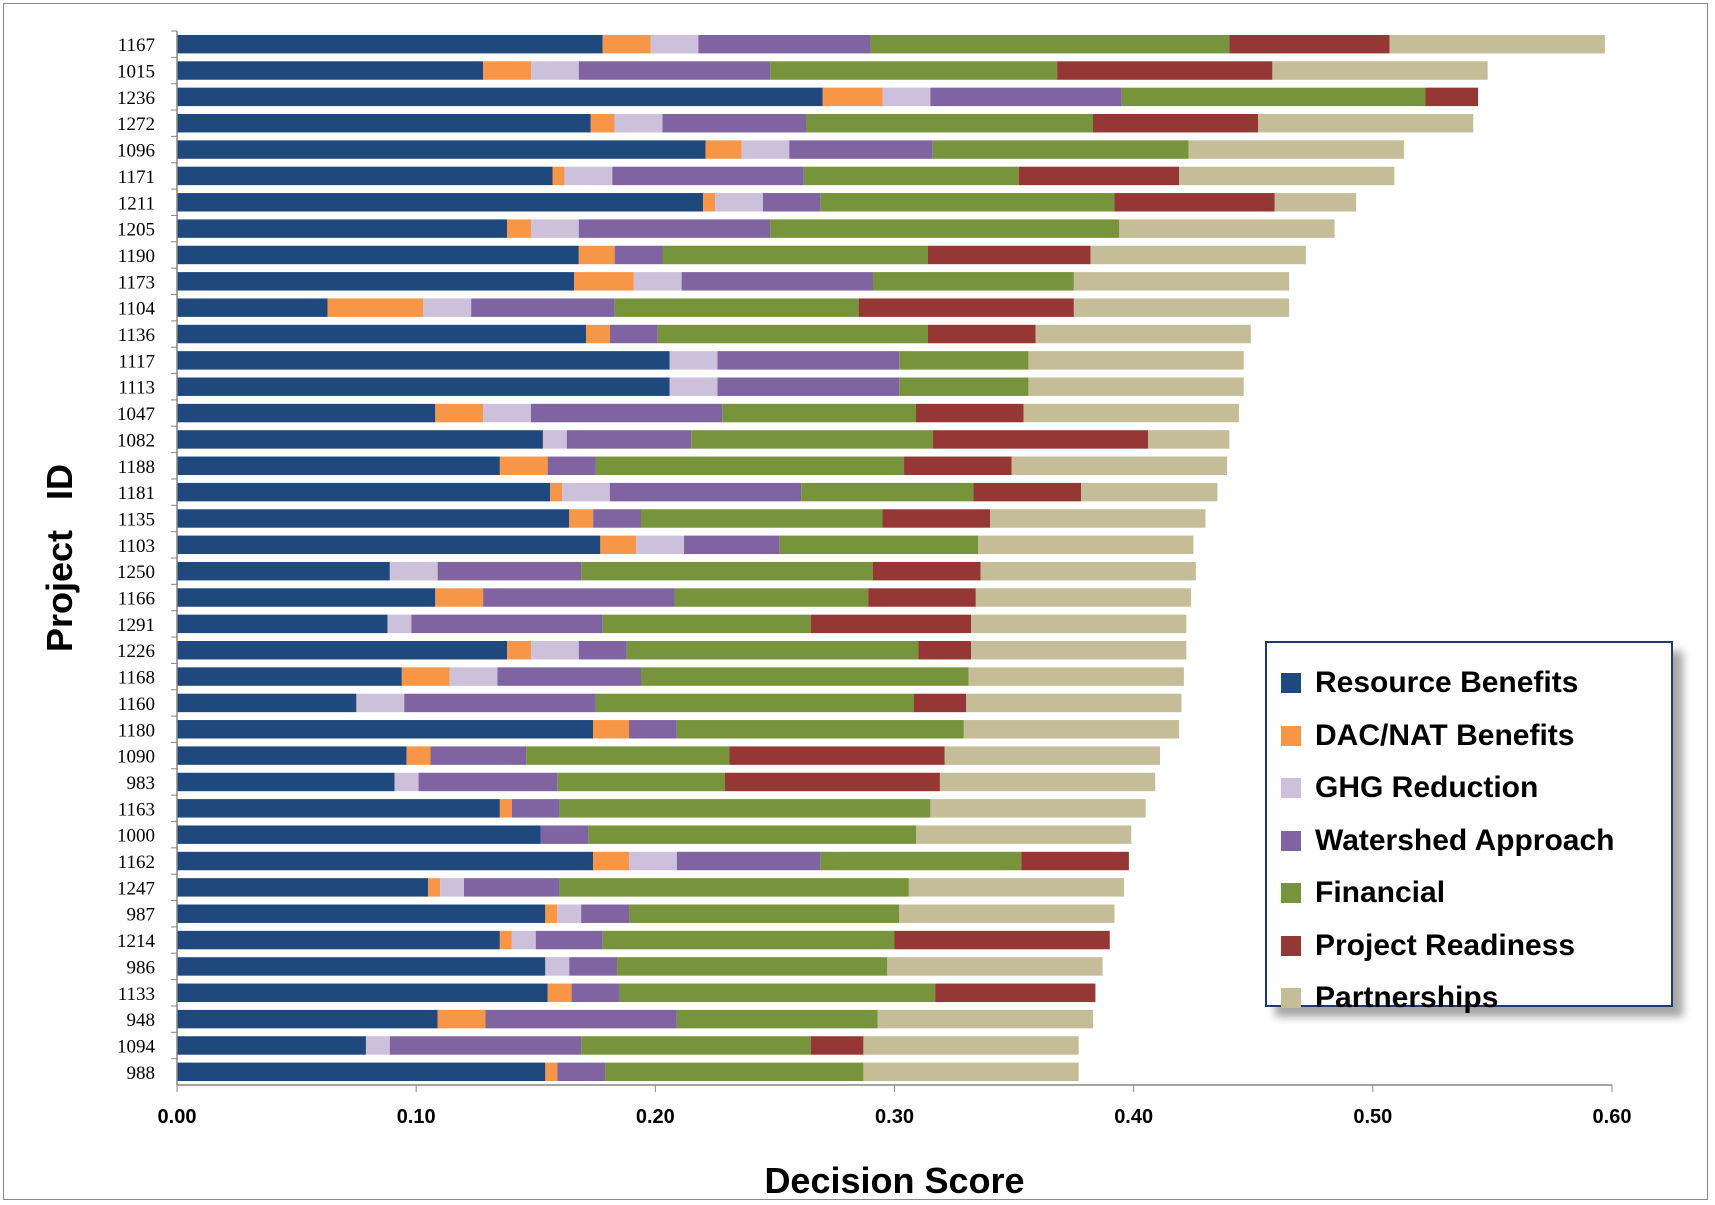  I want to click on y-tick-label: 1000, so click(136, 836).